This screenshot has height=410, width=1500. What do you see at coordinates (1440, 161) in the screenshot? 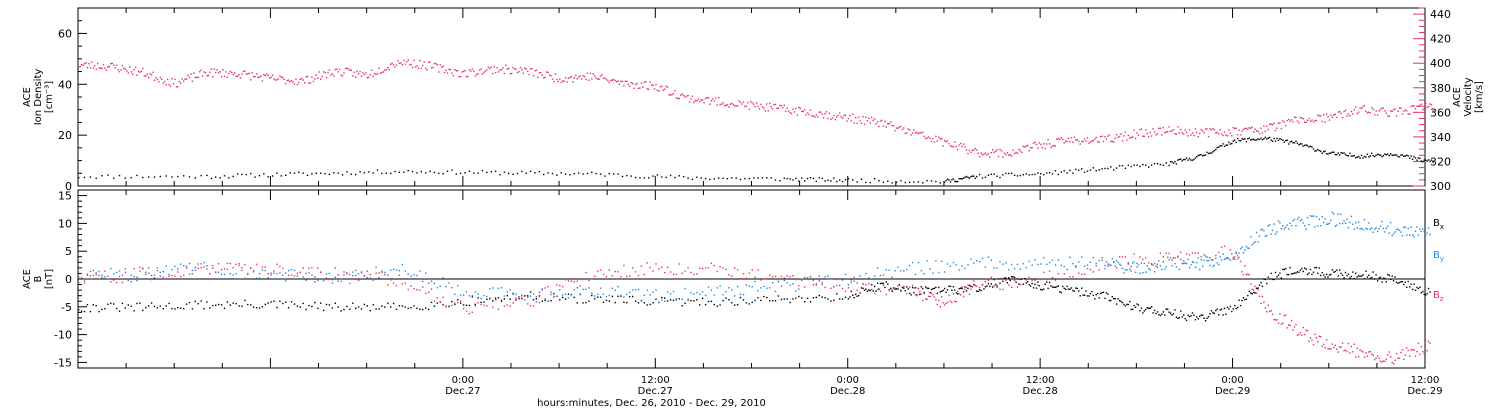
I see `top-right-tick-label: 320` at bounding box center [1440, 161].